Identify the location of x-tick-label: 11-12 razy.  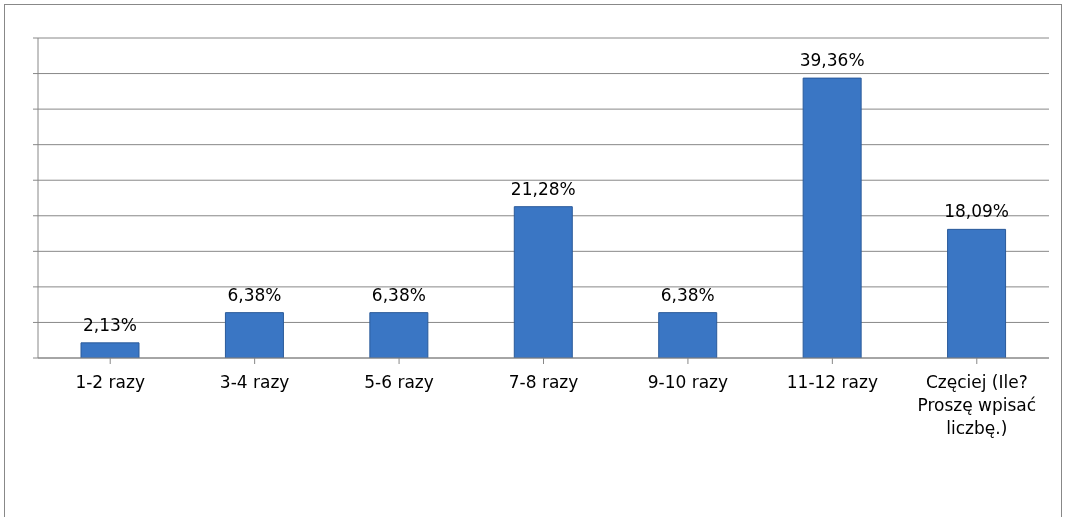
(832, 382).